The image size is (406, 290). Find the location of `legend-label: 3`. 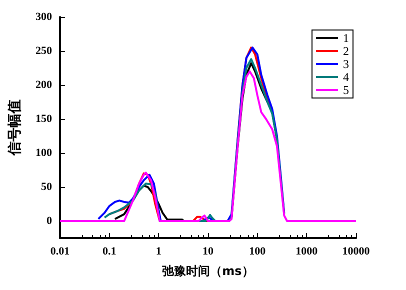

legend-label: 3 is located at coordinates (346, 64).